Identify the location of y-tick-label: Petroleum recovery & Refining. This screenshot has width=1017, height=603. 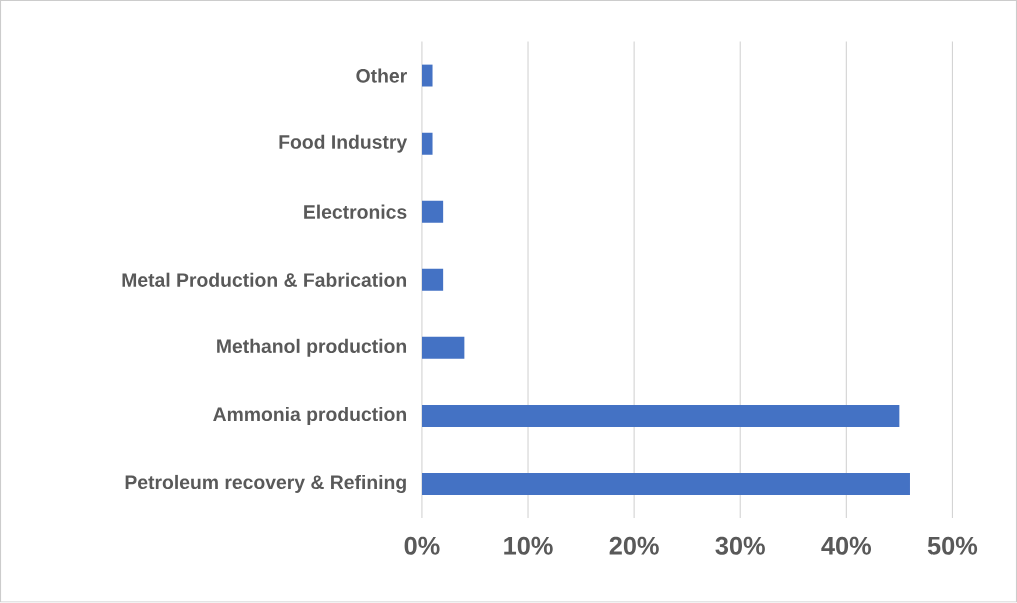
(265, 484).